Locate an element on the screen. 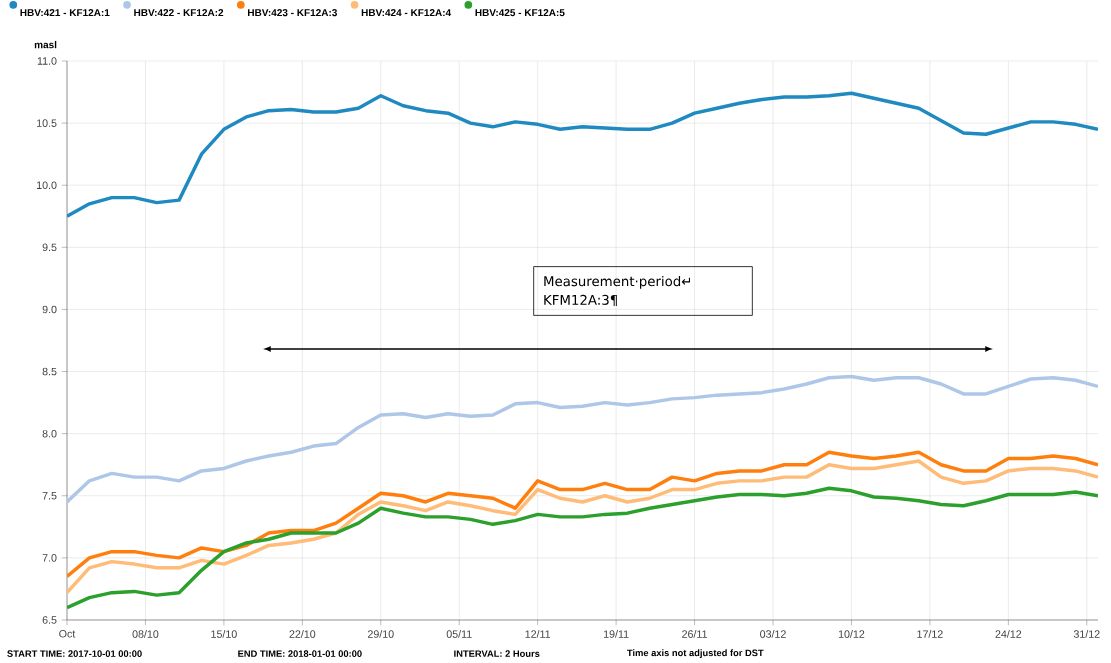  annotation: Measurement·period↵ KFM12A:3¶ is located at coordinates (617, 291).